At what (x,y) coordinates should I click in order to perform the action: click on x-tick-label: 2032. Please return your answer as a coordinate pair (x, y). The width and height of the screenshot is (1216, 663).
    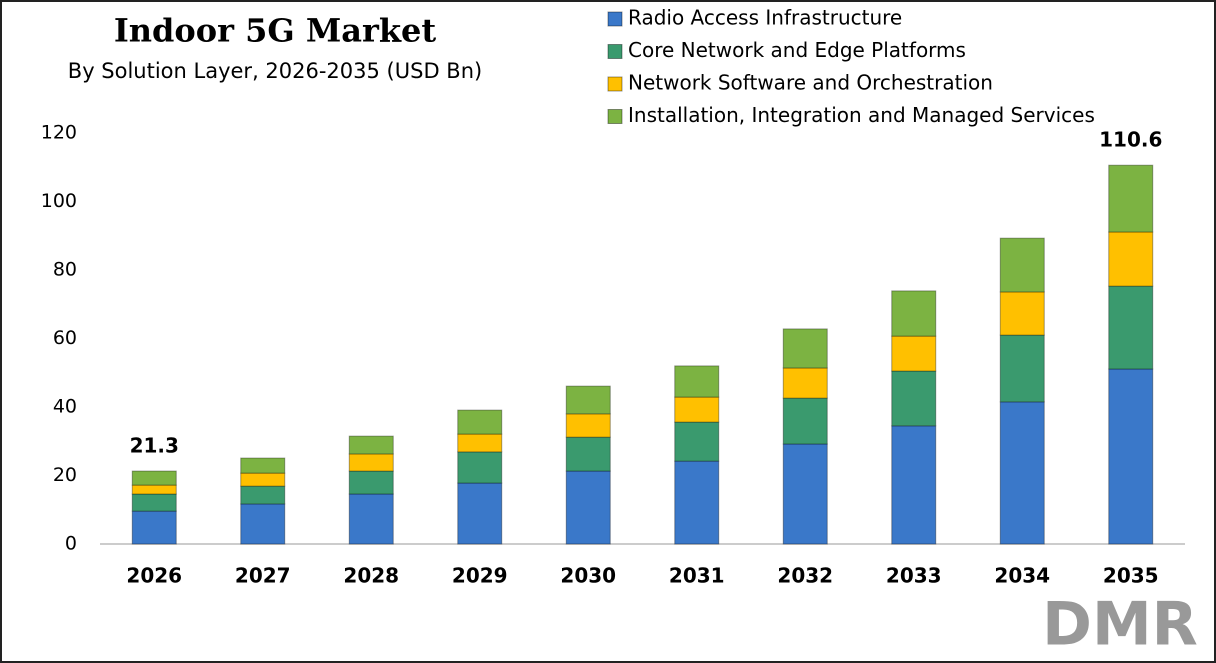
    Looking at the image, I should click on (805, 576).